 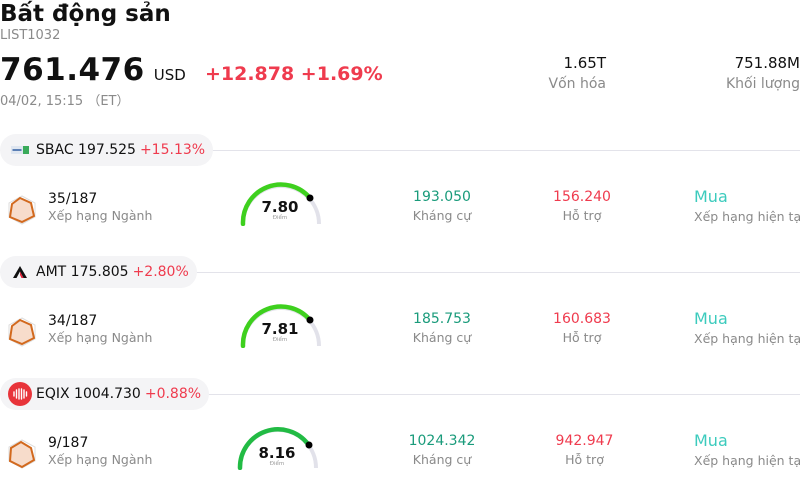 I want to click on score-gauge: 7.81 Điểm, so click(x=283, y=327).